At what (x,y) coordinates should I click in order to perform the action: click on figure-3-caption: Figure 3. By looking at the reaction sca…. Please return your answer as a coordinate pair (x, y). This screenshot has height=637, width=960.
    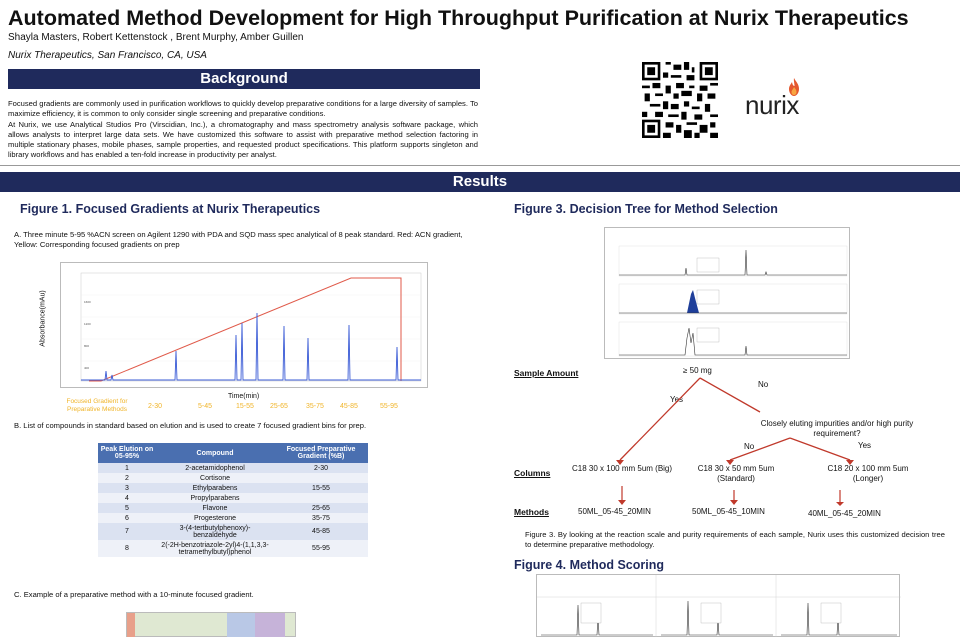
    Looking at the image, I should click on (735, 539).